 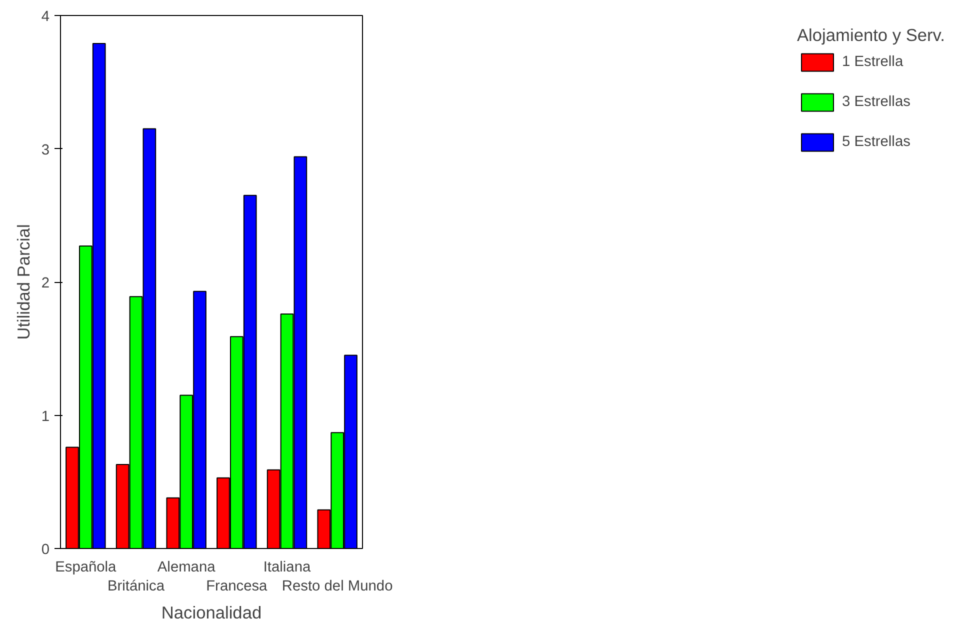 What do you see at coordinates (876, 102) in the screenshot?
I see `legend-label: 3 Estrellas` at bounding box center [876, 102].